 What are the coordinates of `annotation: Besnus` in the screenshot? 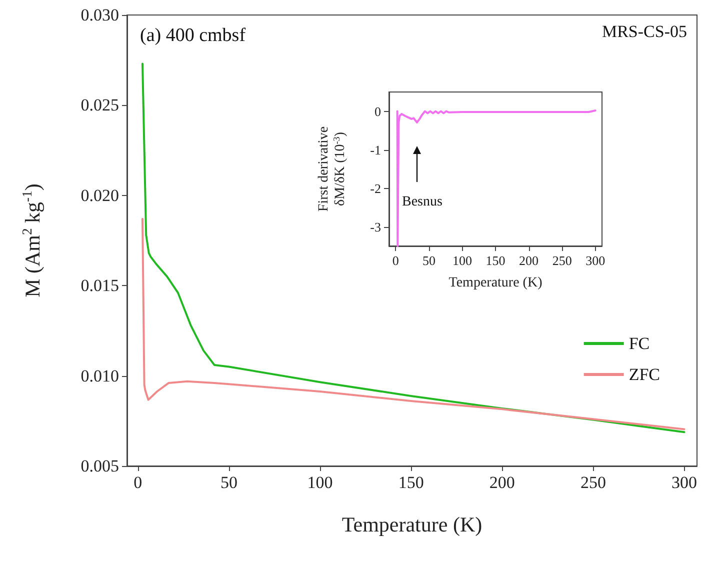 It's located at (422, 202).